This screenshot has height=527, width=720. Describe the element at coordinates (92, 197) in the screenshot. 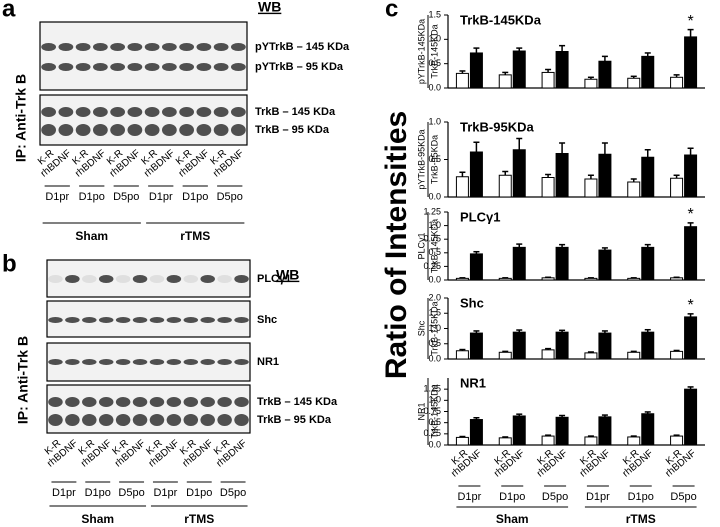

I see `group-label: D1po` at that location.